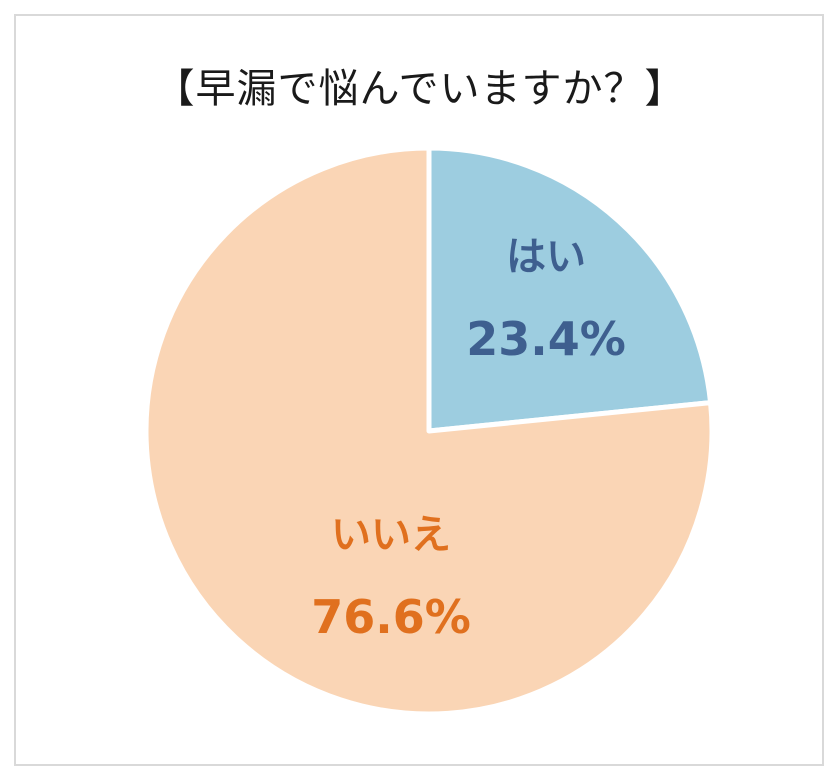 The width and height of the screenshot is (840, 783). I want to click on pie-slice-yes, so click(570, 289).